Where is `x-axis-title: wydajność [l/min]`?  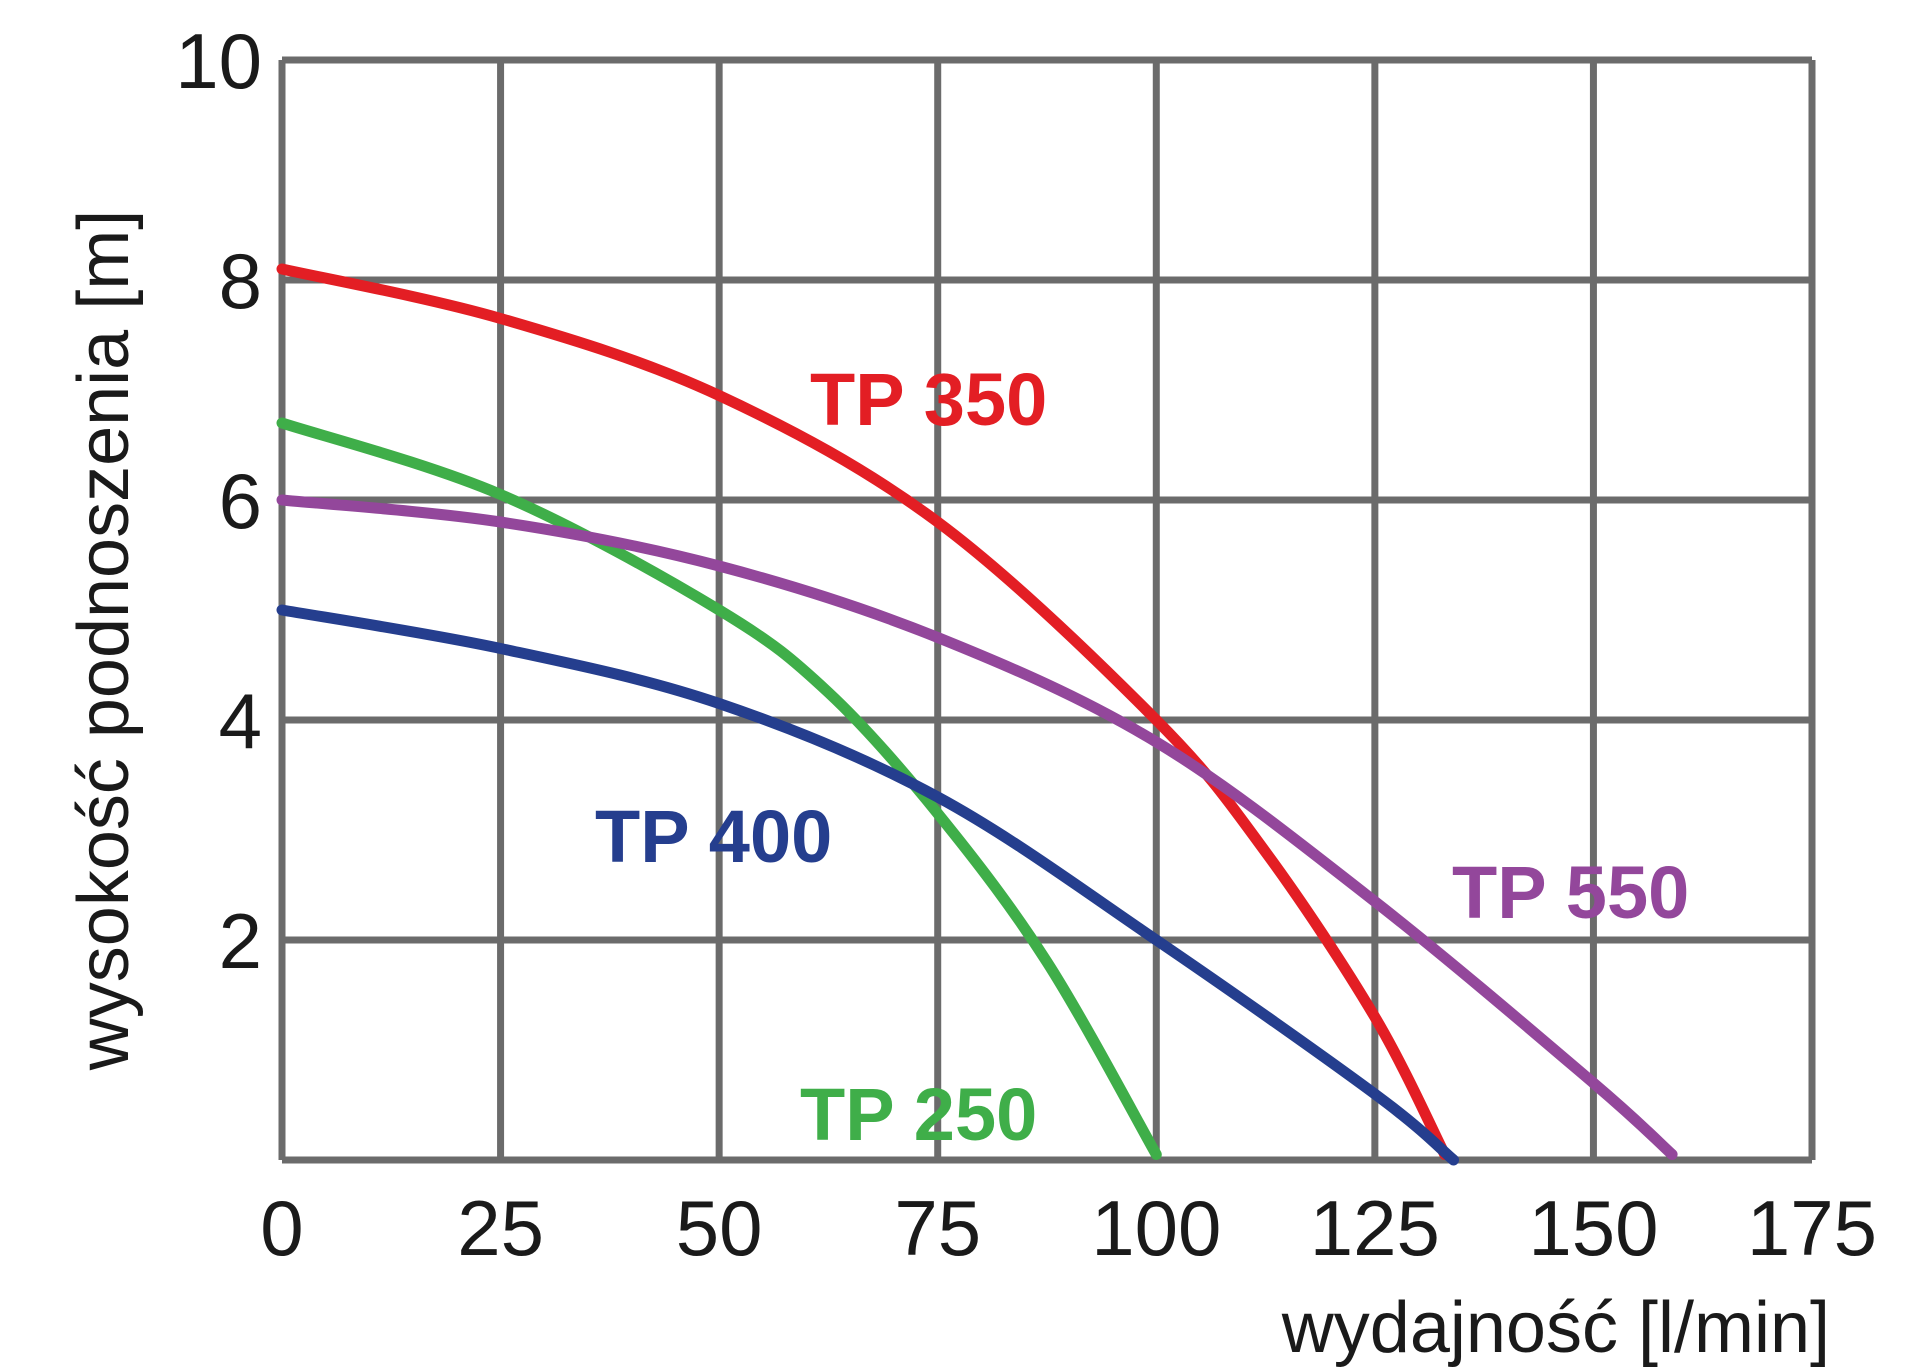 x-axis-title: wydajność [l/min] is located at coordinates (1555, 1328).